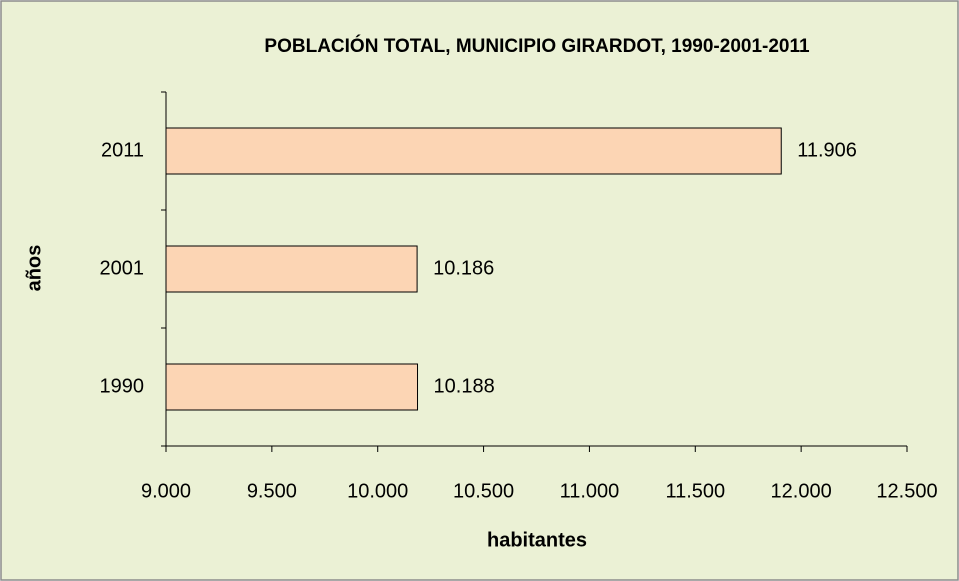 The width and height of the screenshot is (959, 581). What do you see at coordinates (377, 491) in the screenshot?
I see `x-tick-label: 10.000` at bounding box center [377, 491].